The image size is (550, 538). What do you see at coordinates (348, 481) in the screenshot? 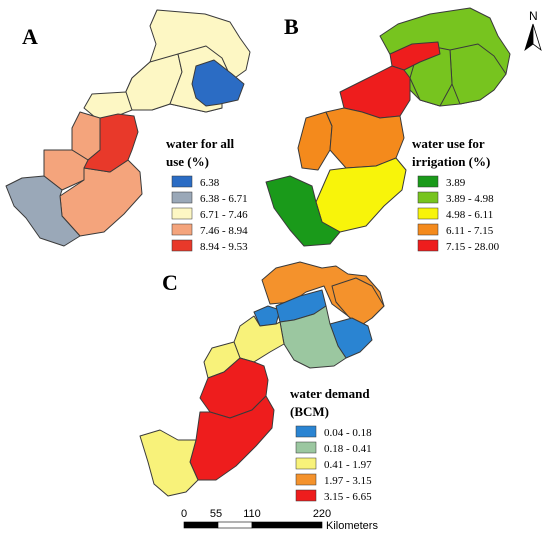
I see `legend-label: 1.97 - 3.15` at bounding box center [348, 481].